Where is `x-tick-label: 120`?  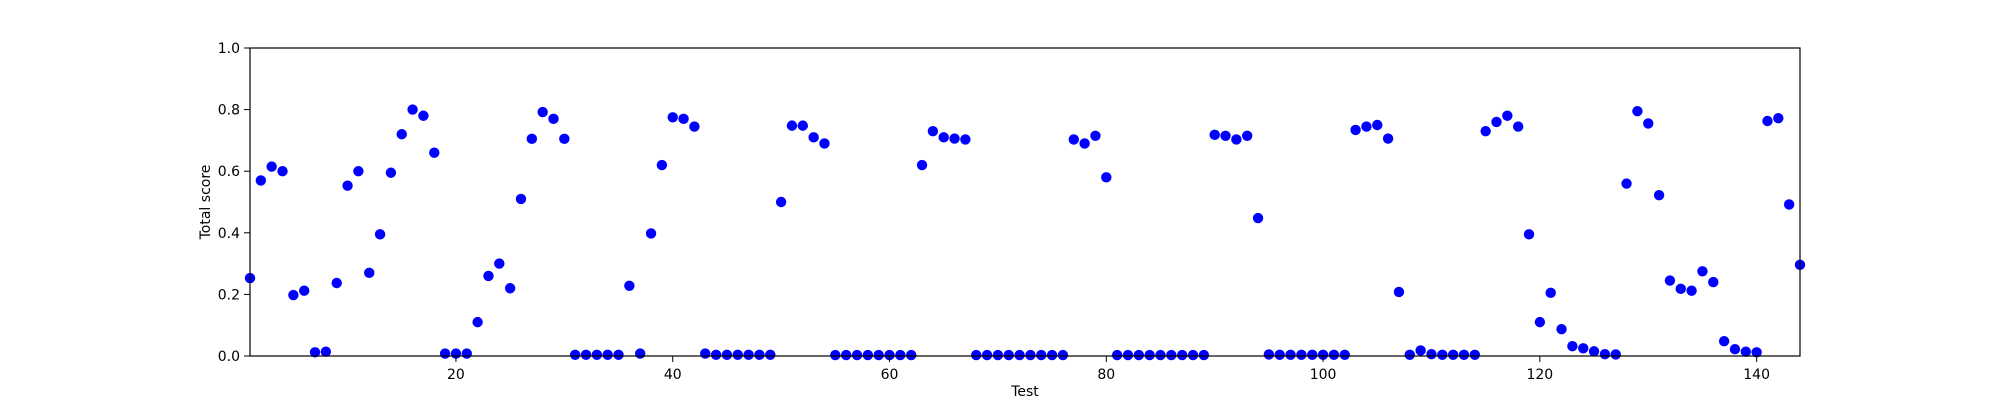 x-tick-label: 120 is located at coordinates (1539, 375).